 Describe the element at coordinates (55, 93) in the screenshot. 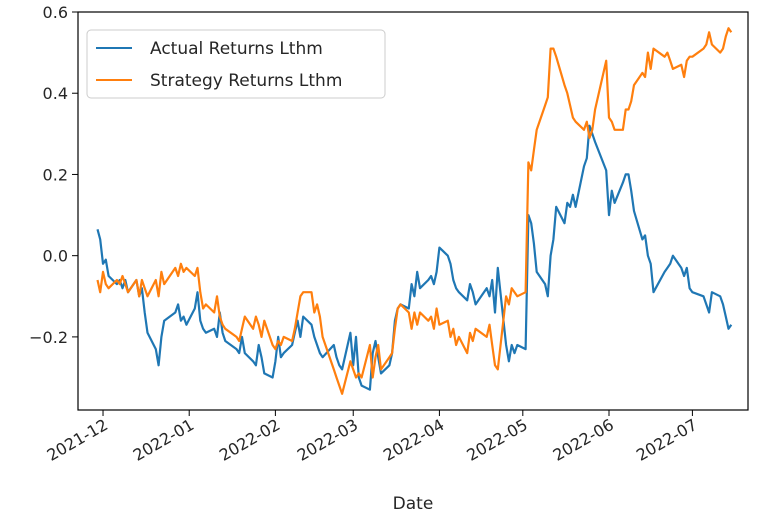

I see `y-tick-label-3: 0.4` at that location.